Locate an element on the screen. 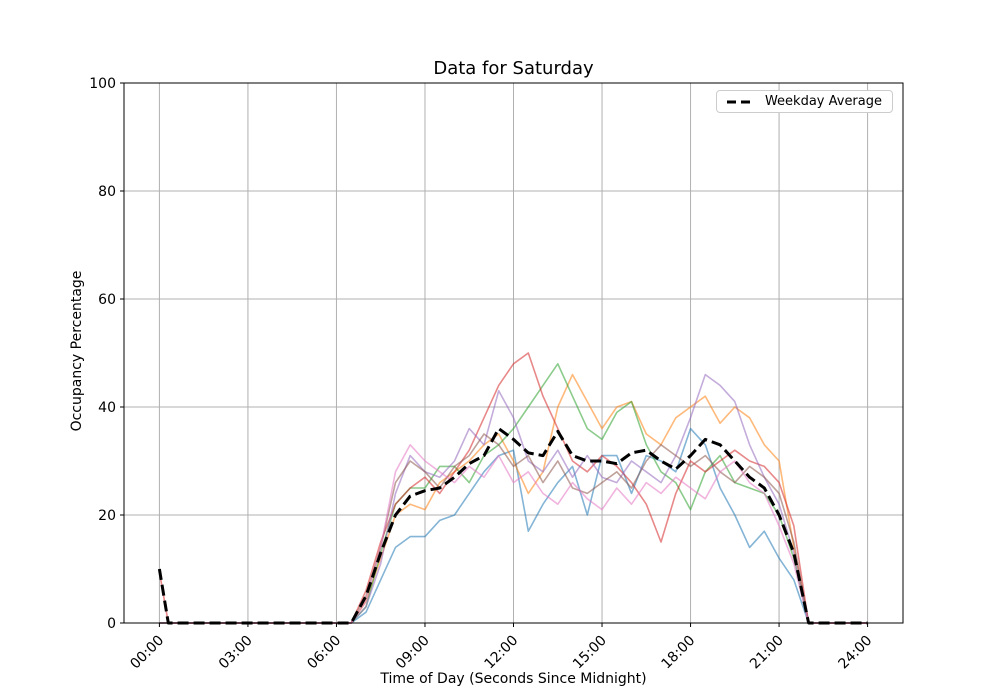 Image resolution: width=1000 pixels, height=700 pixels. legend: Weekday Average is located at coordinates (804, 101).